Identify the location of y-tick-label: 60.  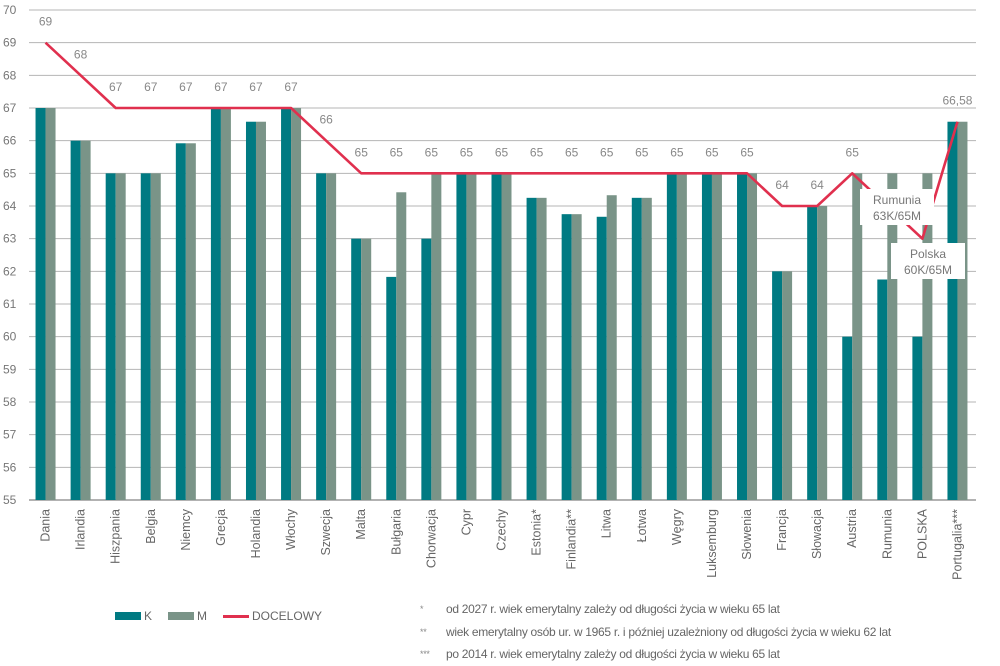
(10, 337).